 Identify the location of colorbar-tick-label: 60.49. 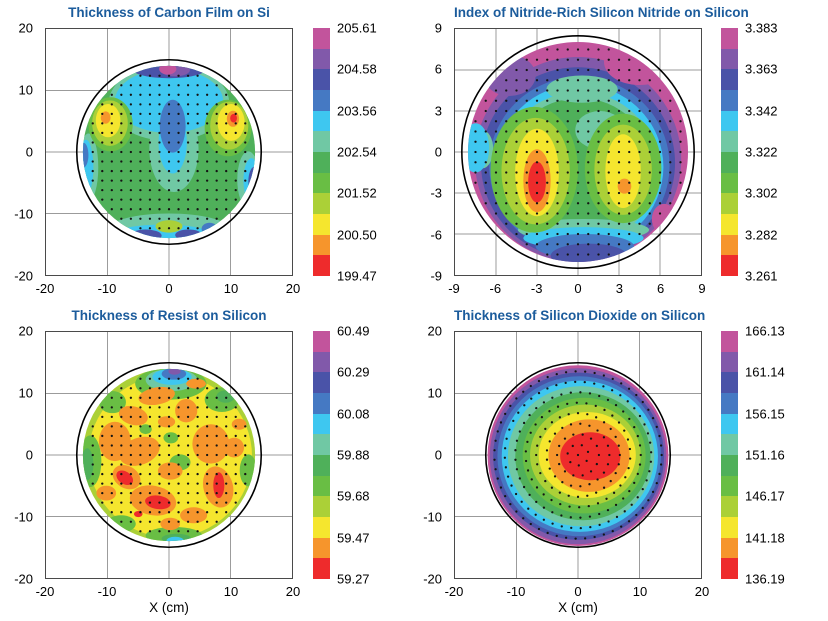
(353, 331).